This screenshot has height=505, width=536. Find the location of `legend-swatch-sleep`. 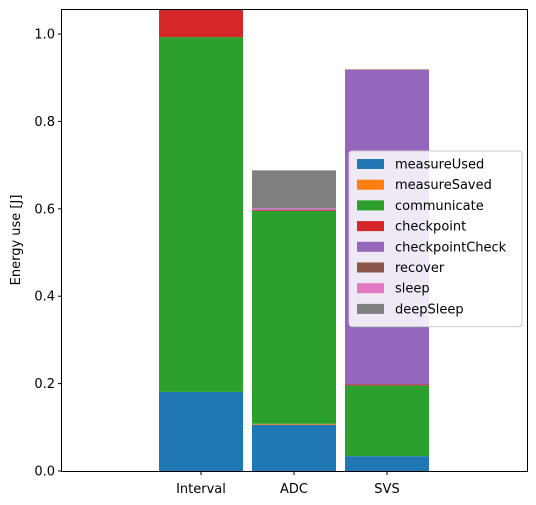

legend-swatch-sleep is located at coordinates (370, 288).